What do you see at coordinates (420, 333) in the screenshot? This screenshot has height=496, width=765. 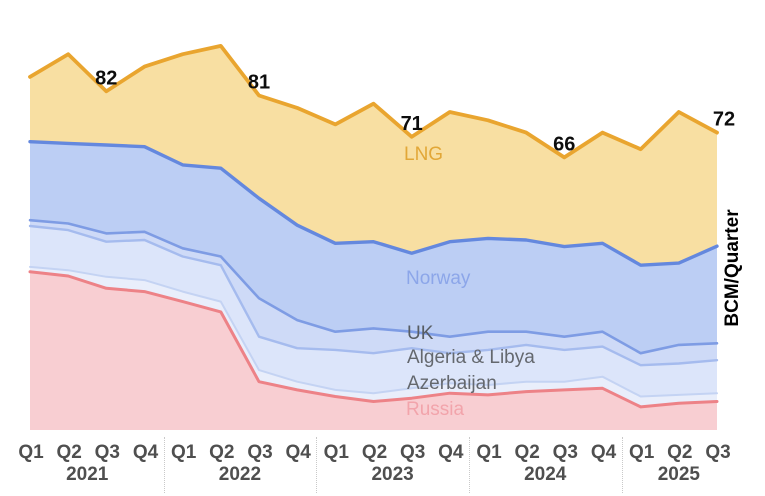 I see `series-label-uk: UK` at bounding box center [420, 333].